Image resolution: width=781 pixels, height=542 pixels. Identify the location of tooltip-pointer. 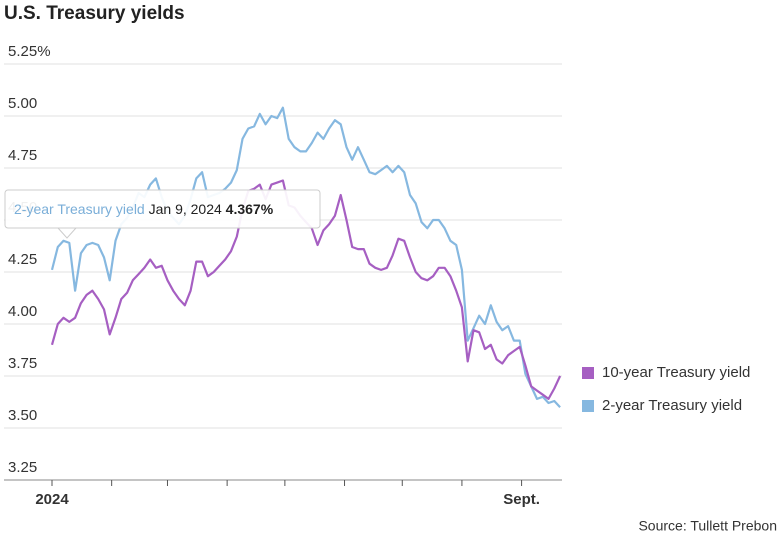
(67, 233).